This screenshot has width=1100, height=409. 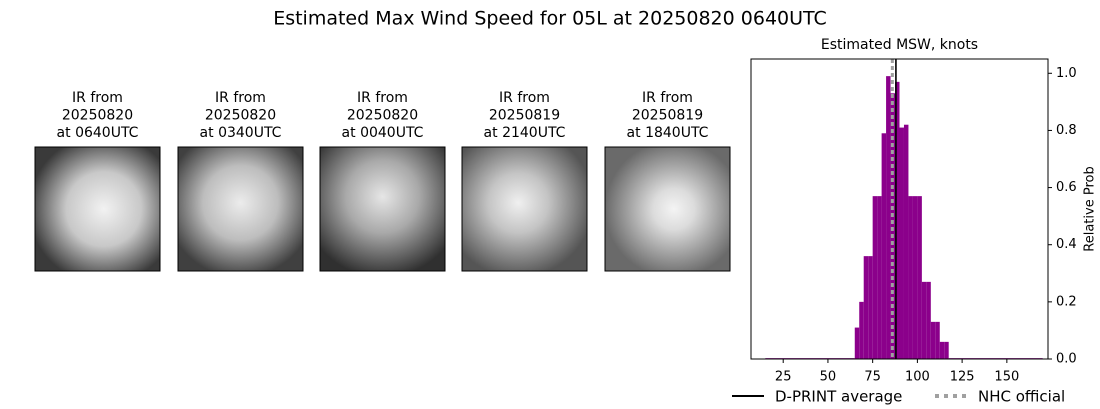 I want to click on x-tick-label: 75, so click(x=872, y=377).